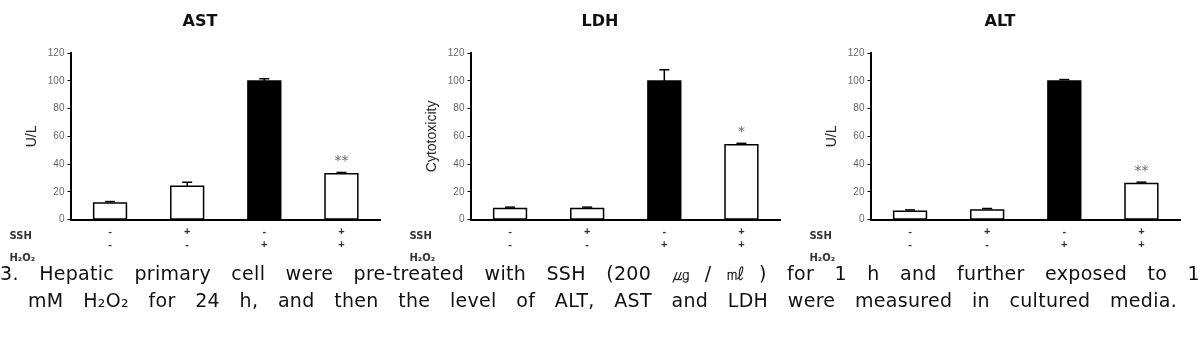 Image resolution: width=1203 pixels, height=347 pixels. Describe the element at coordinates (200, 20) in the screenshot. I see `chart-title: AST` at that location.